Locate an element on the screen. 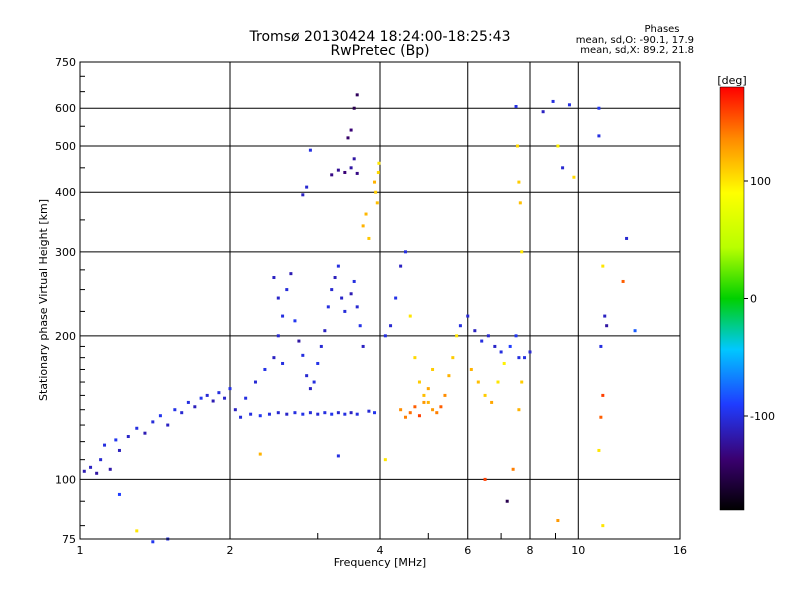 The height and width of the screenshot is (600, 800). y-tick-label: 200 is located at coordinates (65, 336).